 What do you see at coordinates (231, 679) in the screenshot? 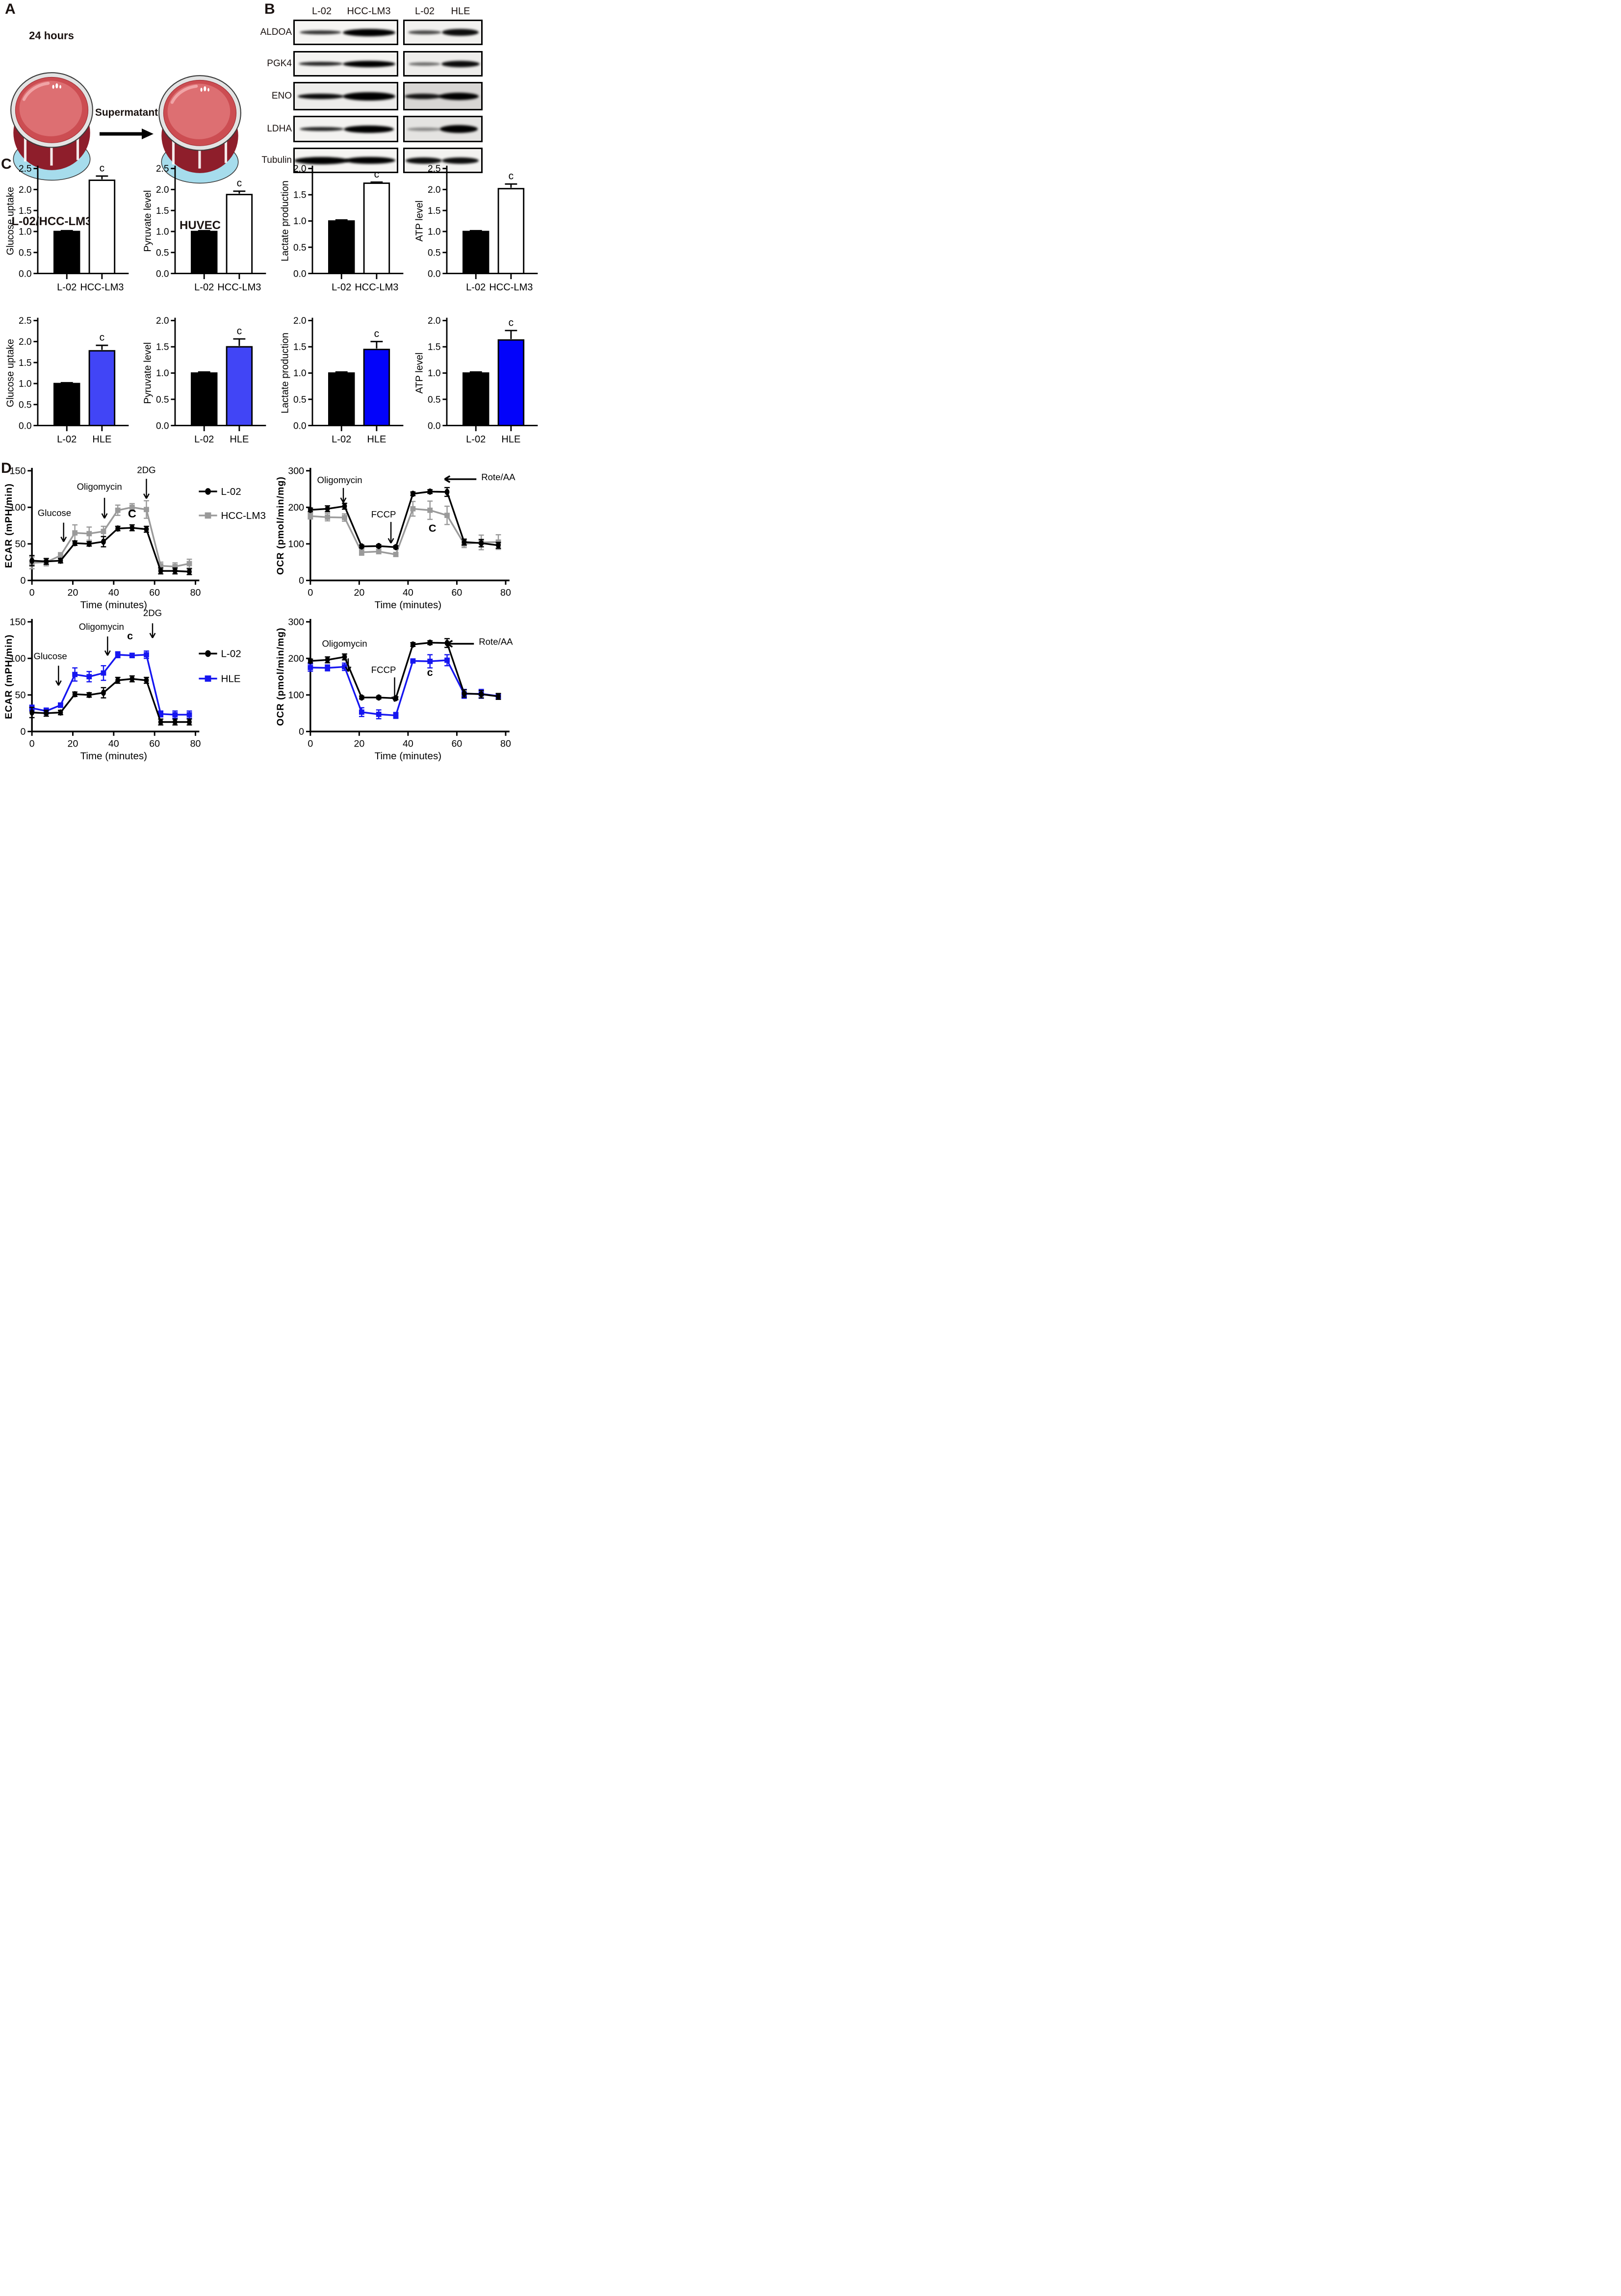
I see `legend-label: HLE` at bounding box center [231, 679].